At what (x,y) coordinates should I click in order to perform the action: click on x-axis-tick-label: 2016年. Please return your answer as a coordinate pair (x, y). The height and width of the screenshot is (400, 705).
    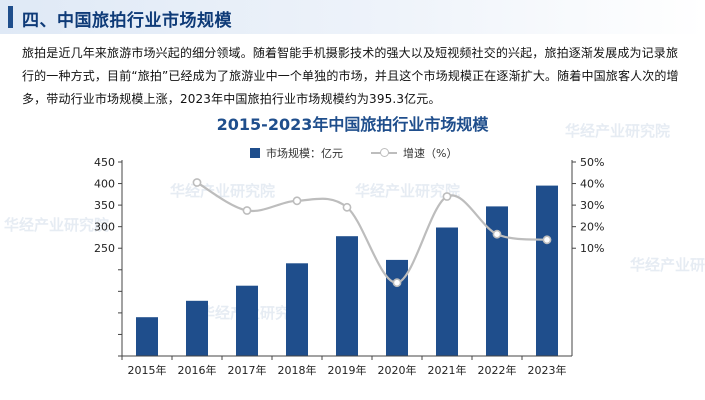
    Looking at the image, I should click on (197, 370).